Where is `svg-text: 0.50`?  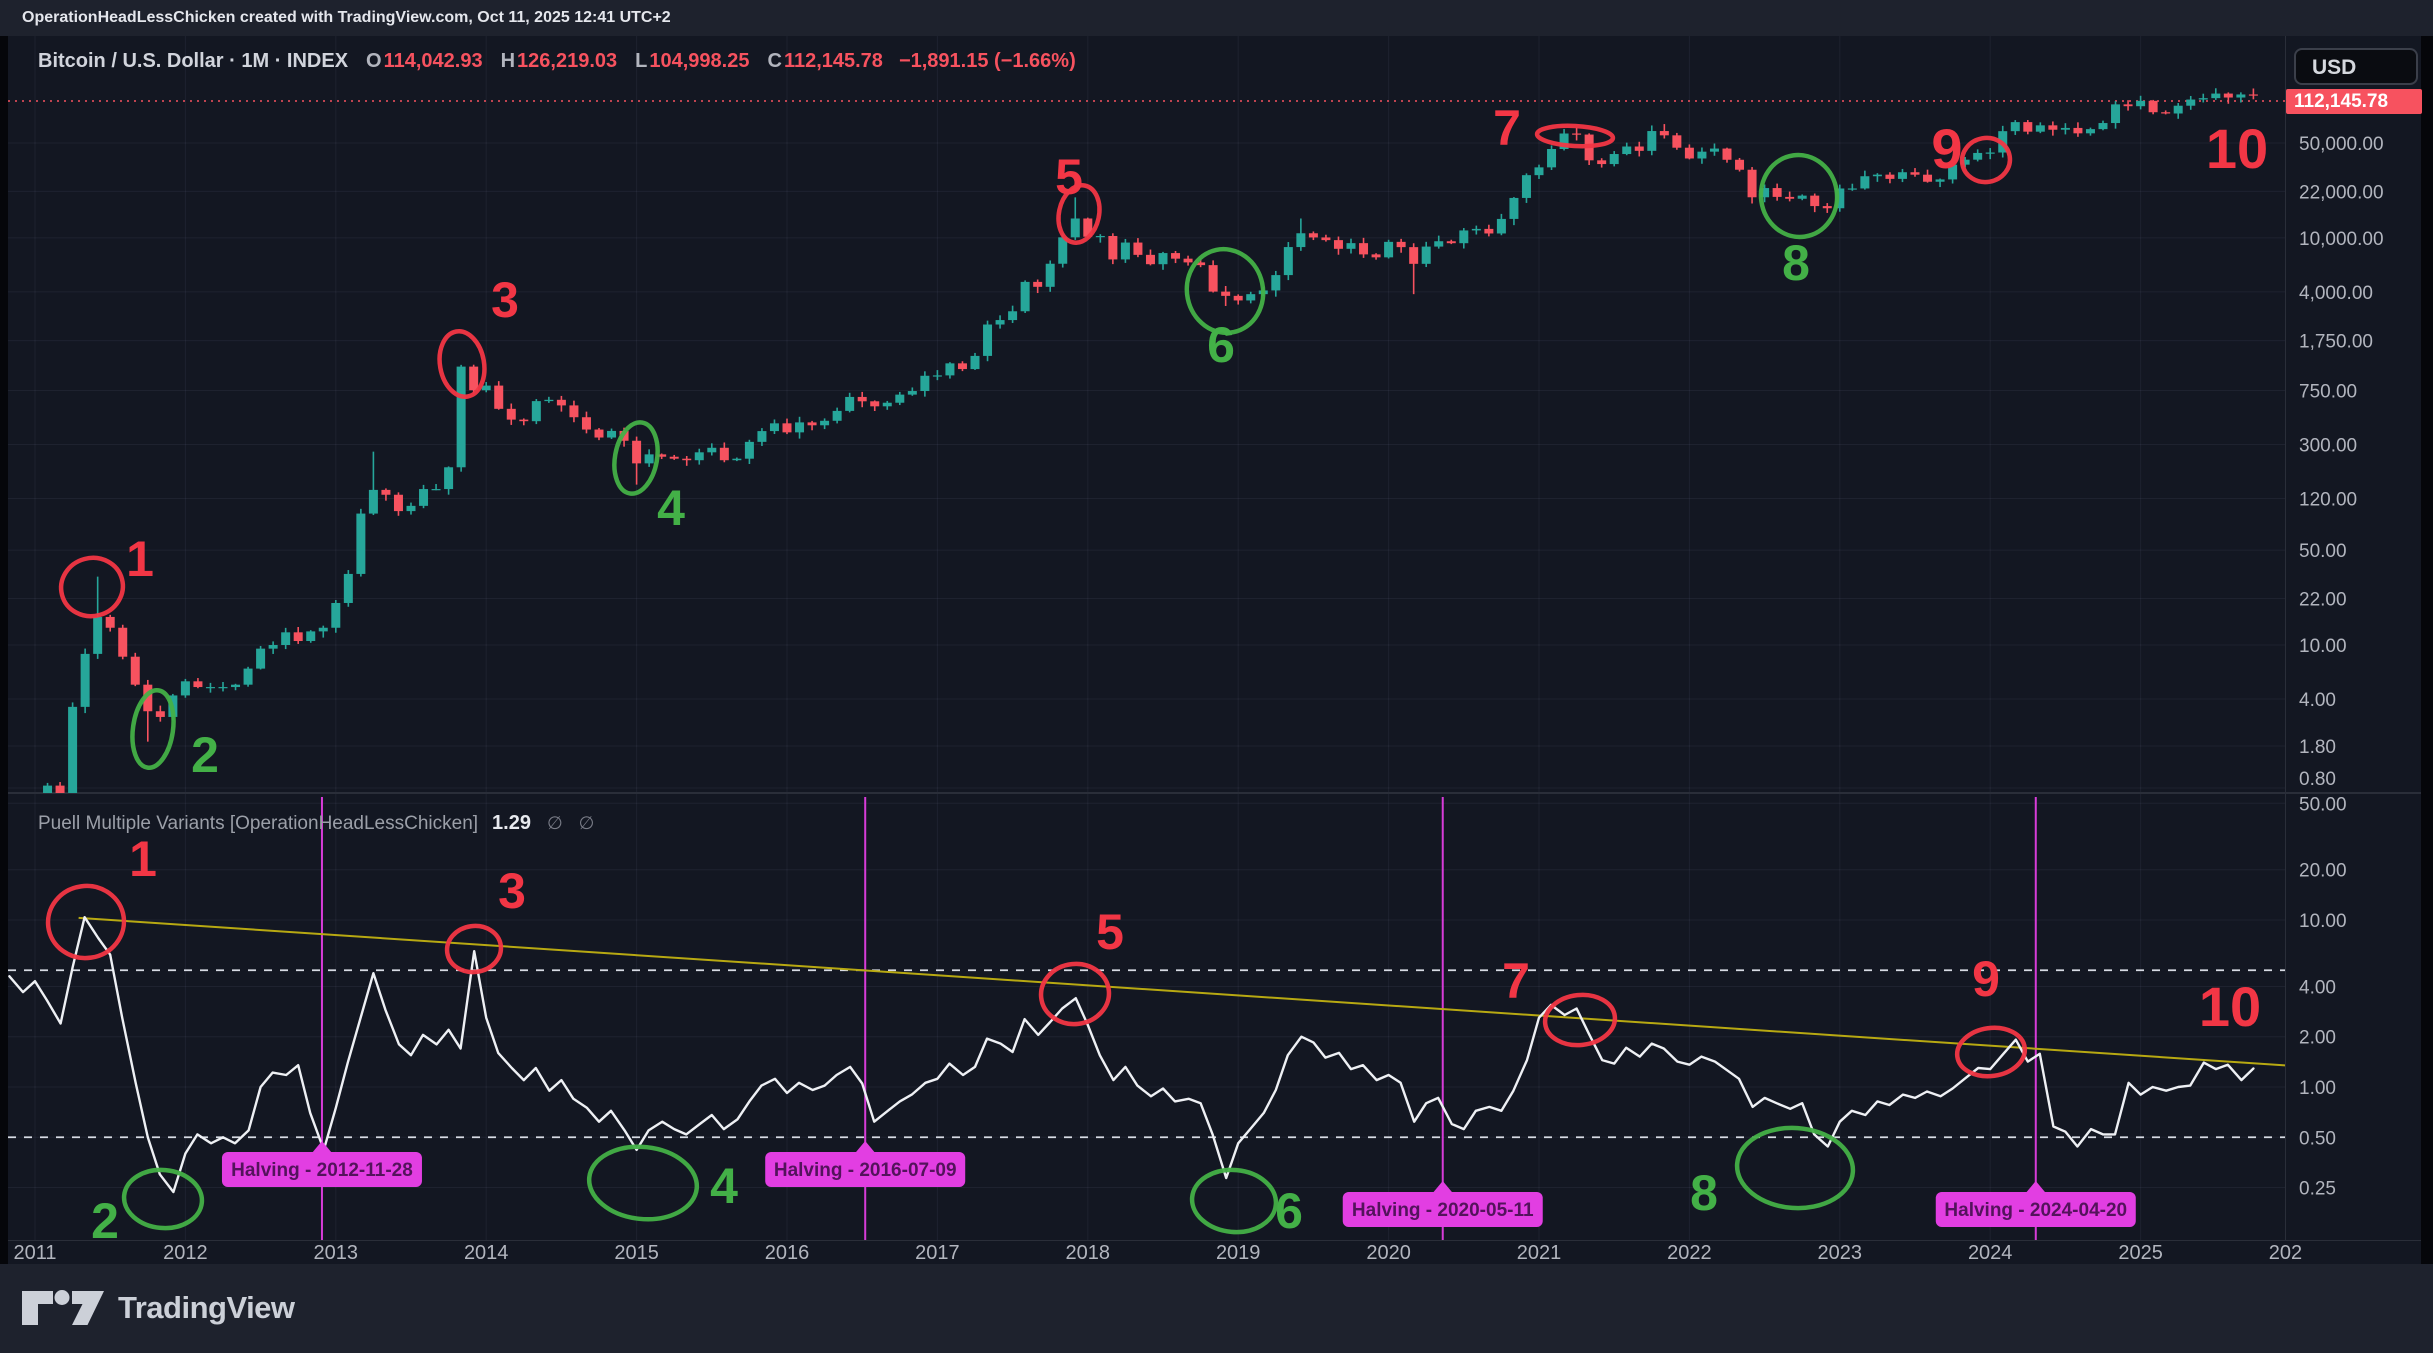 svg-text: 0.50 is located at coordinates (2317, 1138).